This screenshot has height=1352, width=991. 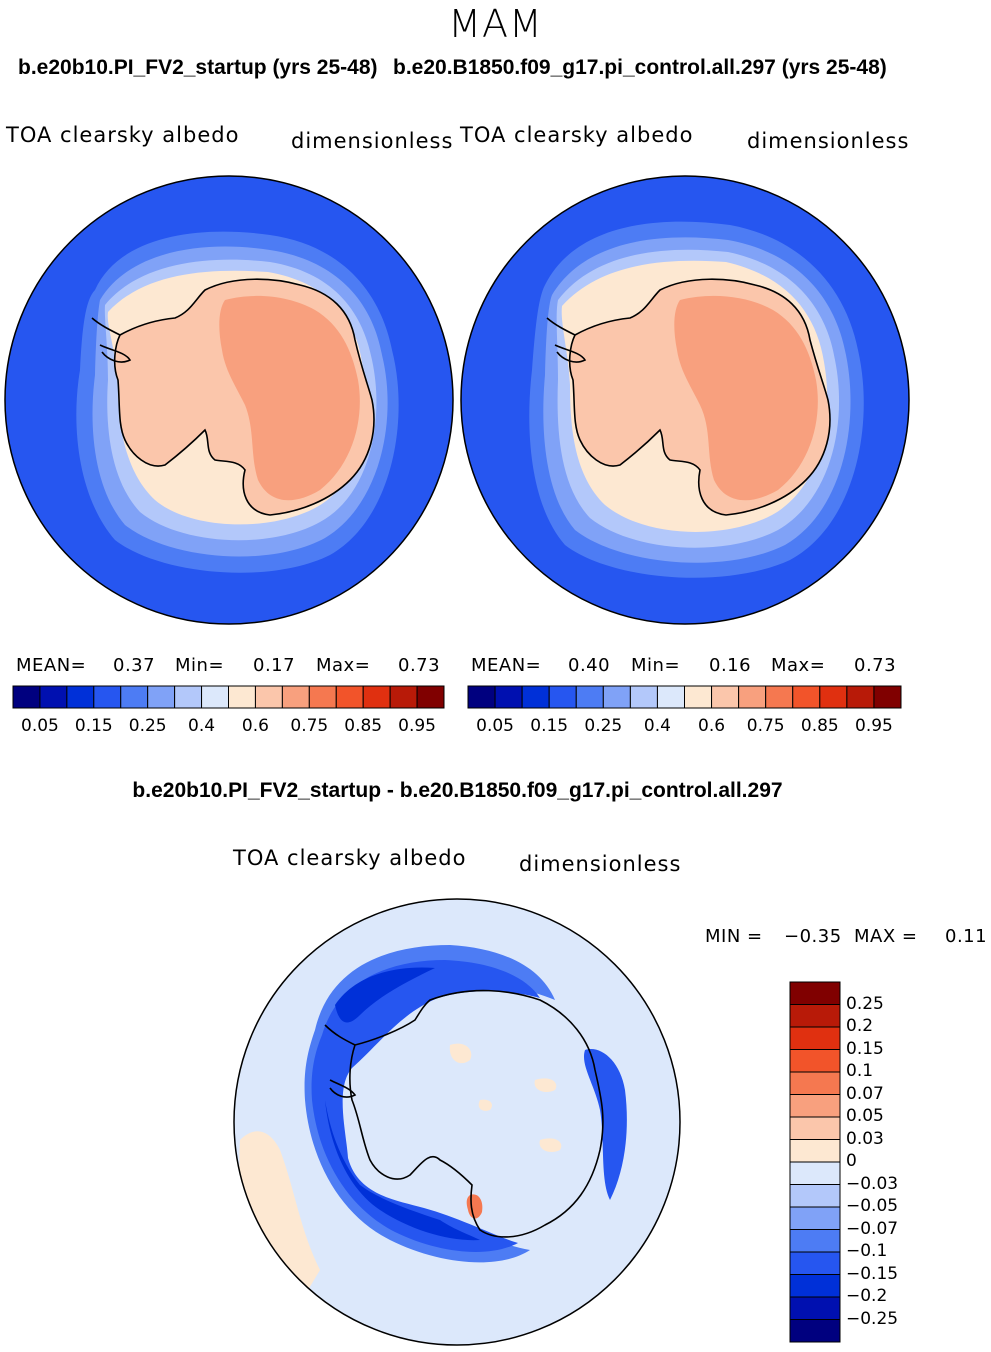 I want to click on difference-map-frame, so click(x=457, y=1122).